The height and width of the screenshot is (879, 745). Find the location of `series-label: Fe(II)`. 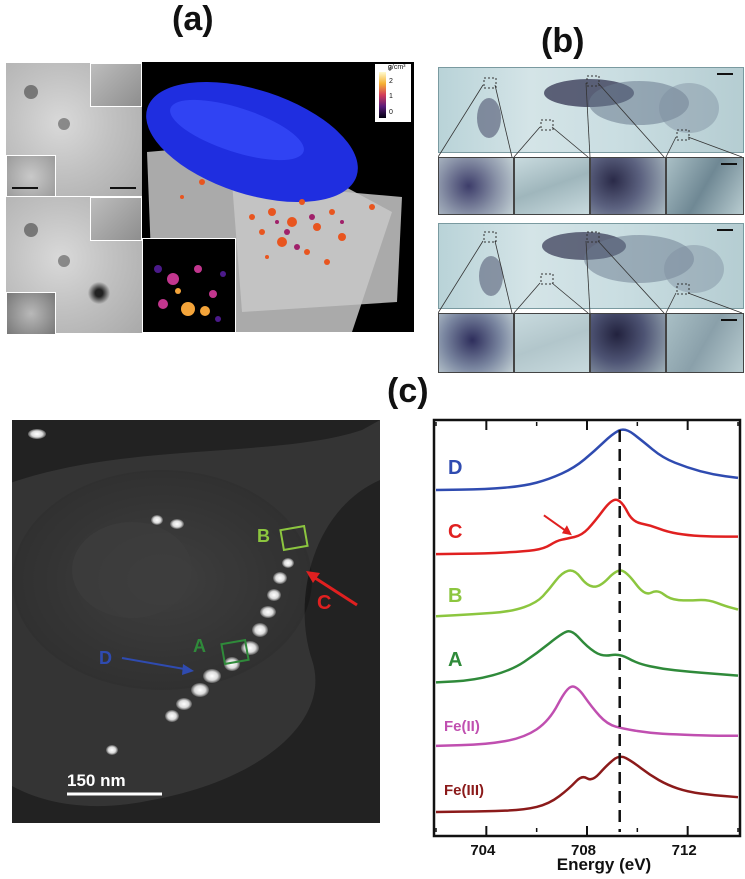

series-label: Fe(II) is located at coordinates (462, 727).